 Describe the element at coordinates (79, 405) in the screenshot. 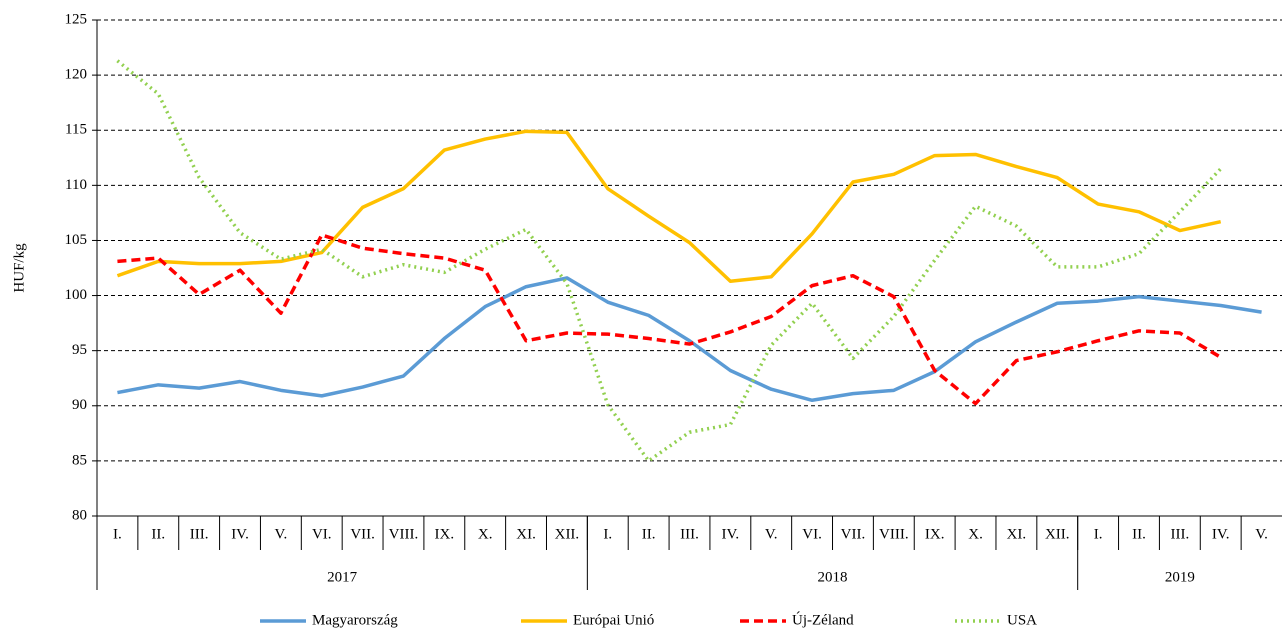

I see `y-tick-label: 90` at that location.